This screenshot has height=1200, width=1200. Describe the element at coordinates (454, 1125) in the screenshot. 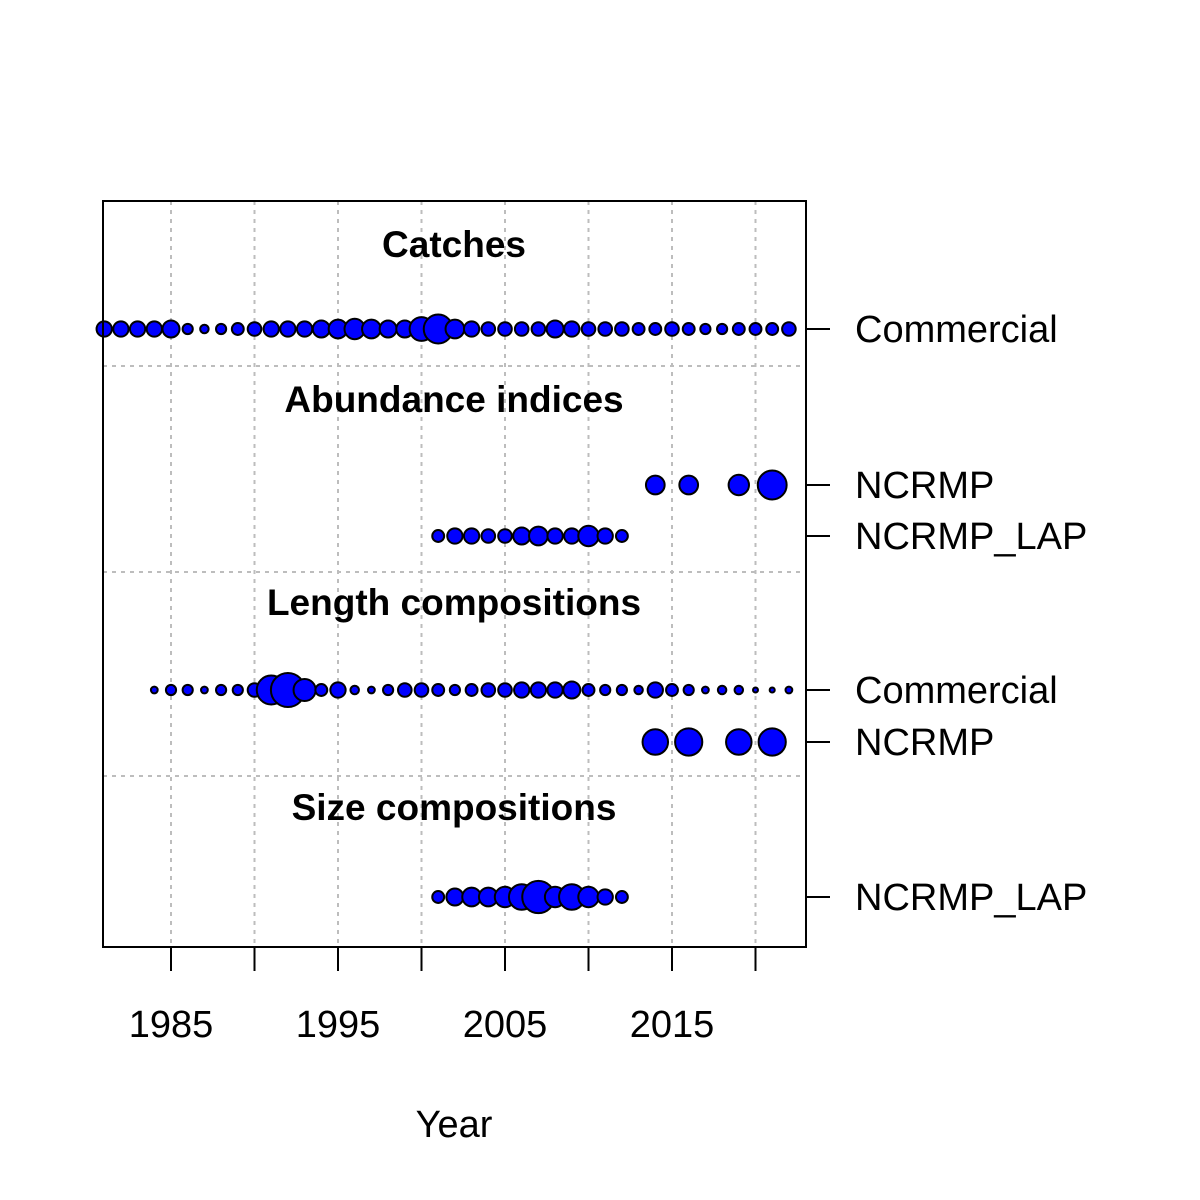

I see `x-axis-label: Year` at that location.